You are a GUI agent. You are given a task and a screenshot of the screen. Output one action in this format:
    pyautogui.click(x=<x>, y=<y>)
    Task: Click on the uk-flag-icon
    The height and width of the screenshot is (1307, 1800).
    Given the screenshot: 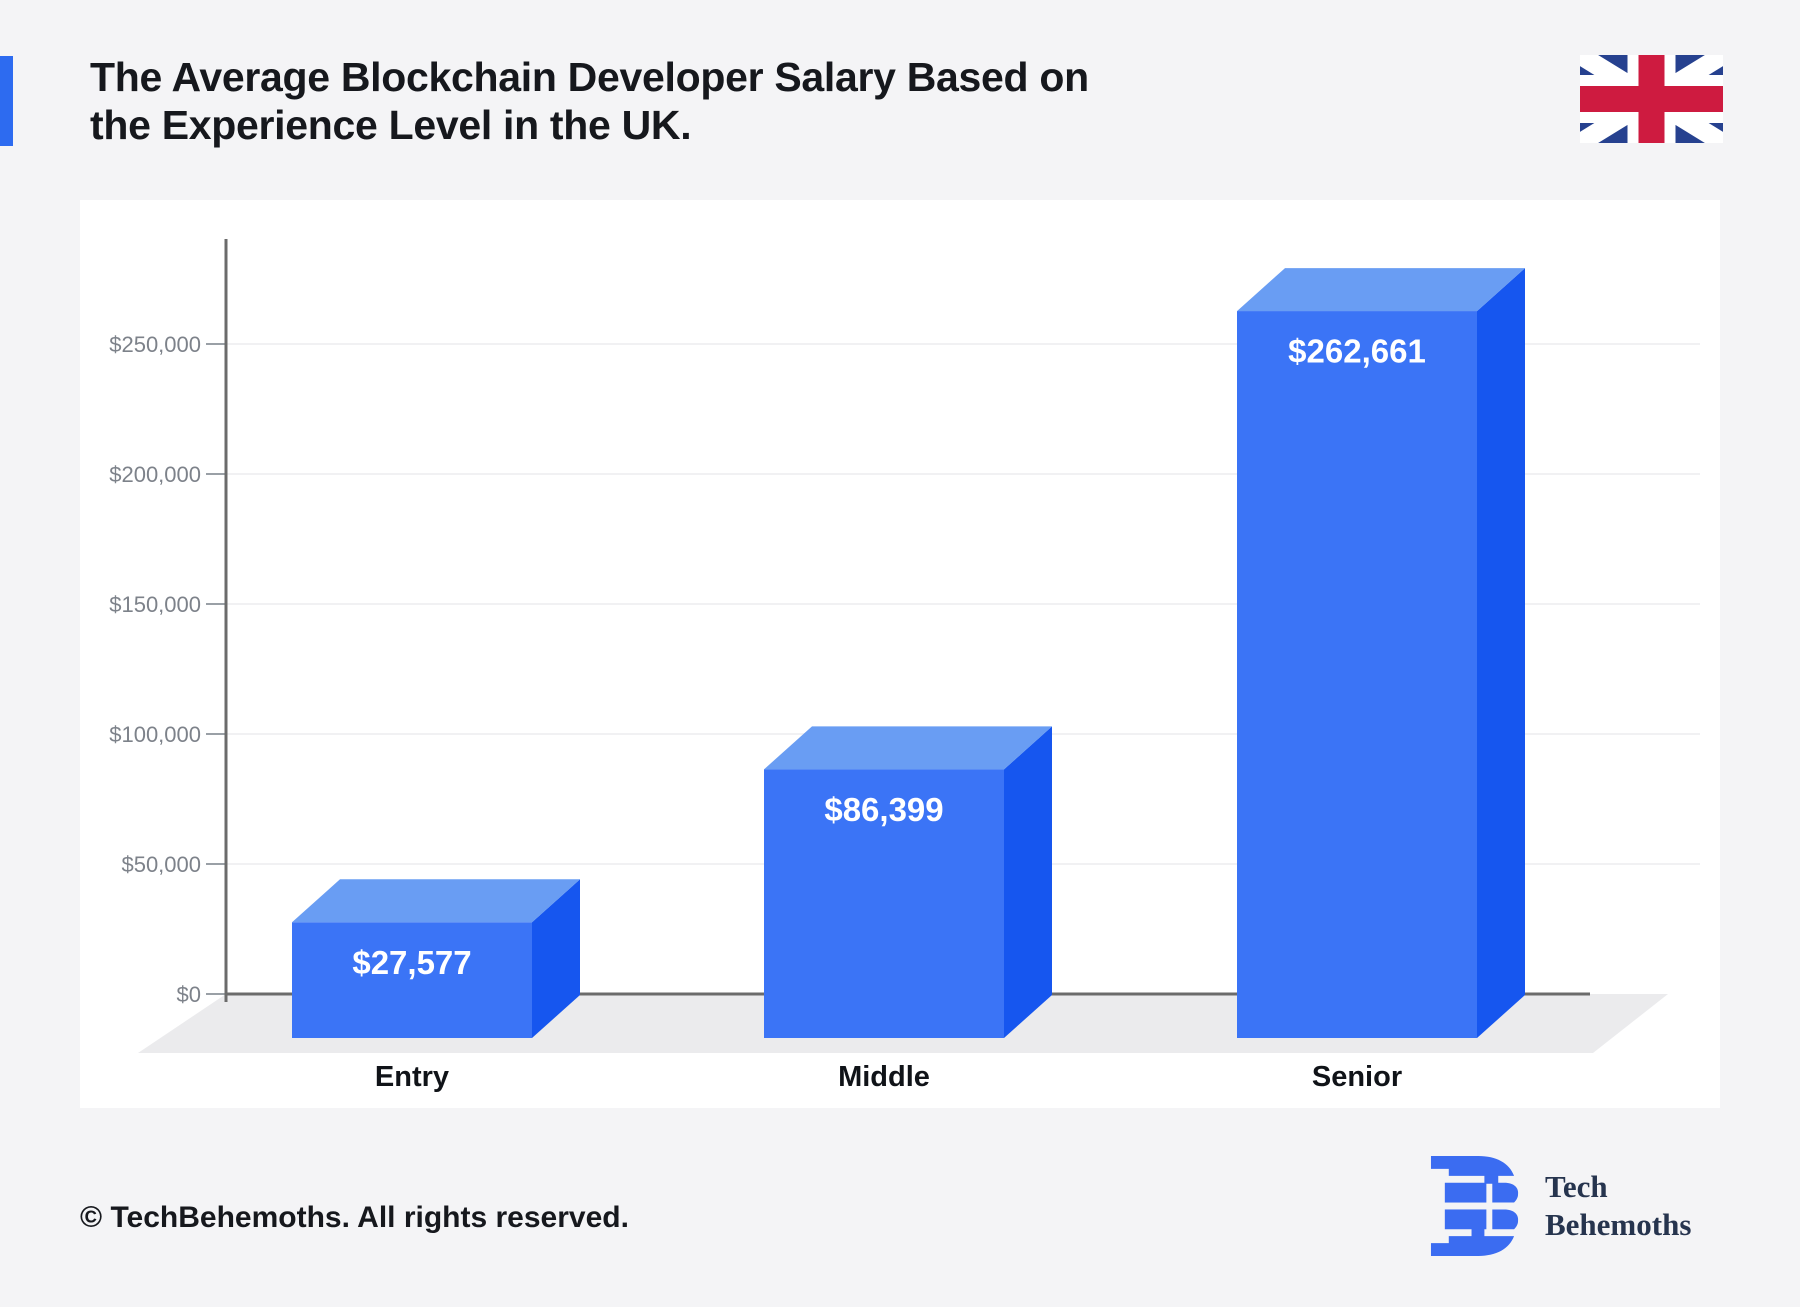 What is the action you would take?
    pyautogui.click(x=1651, y=99)
    